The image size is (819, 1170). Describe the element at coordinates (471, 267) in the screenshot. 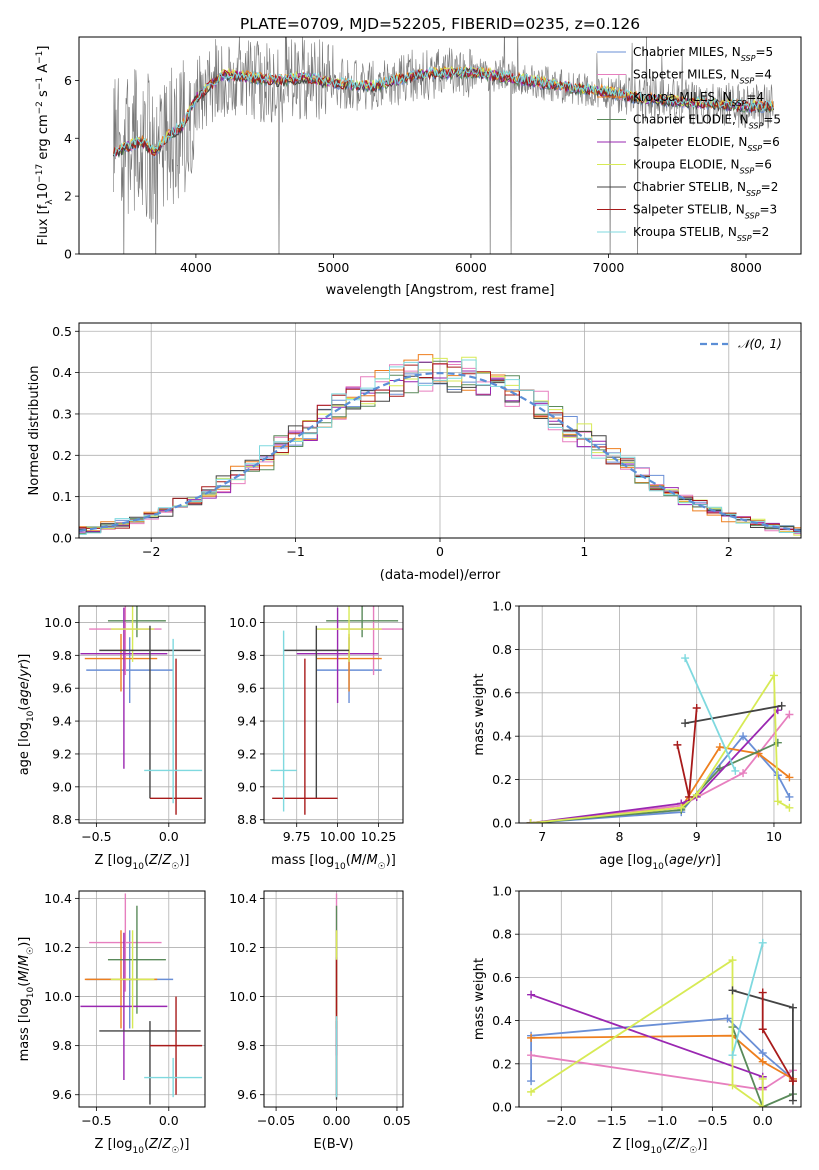

I see `x-tick-label: 6000` at that location.